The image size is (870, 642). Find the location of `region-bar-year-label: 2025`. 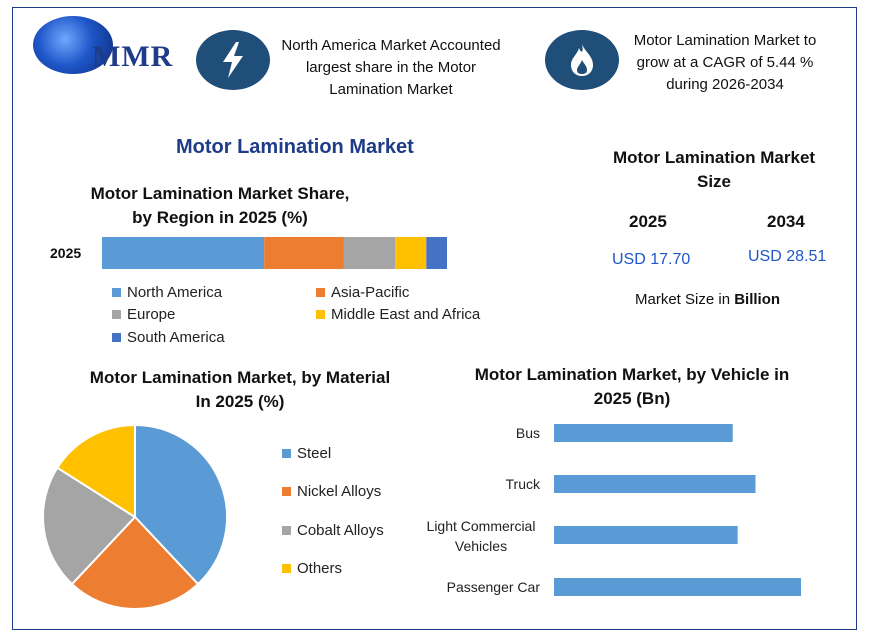

region-bar-year-label: 2025 is located at coordinates (66, 253).